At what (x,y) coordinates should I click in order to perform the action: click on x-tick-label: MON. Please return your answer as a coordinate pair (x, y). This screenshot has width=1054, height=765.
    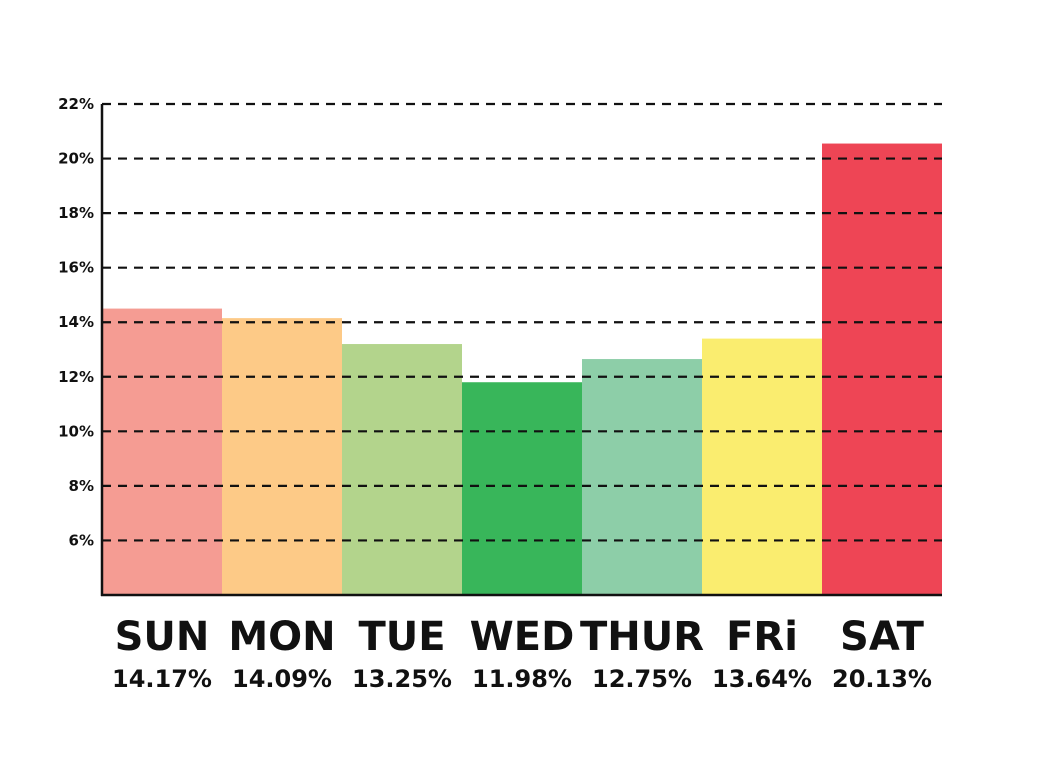
    Looking at the image, I should click on (281, 637).